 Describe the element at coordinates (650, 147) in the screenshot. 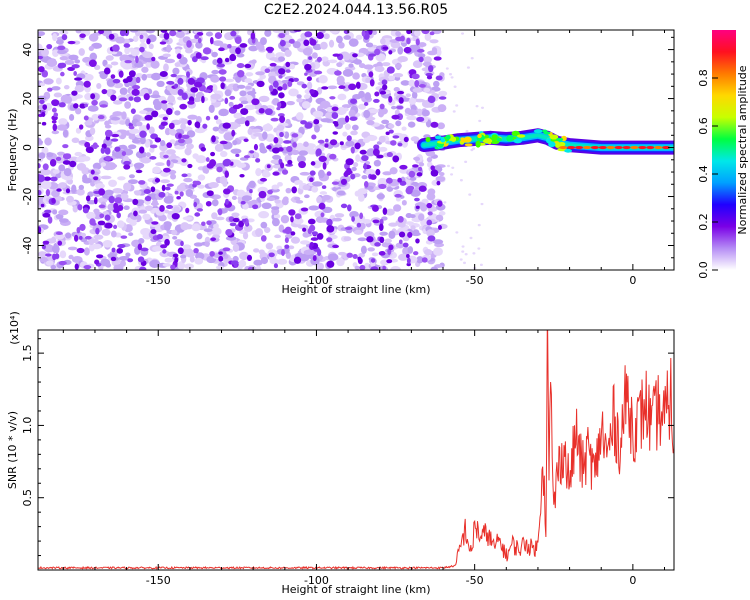

I see `signal-core` at that location.